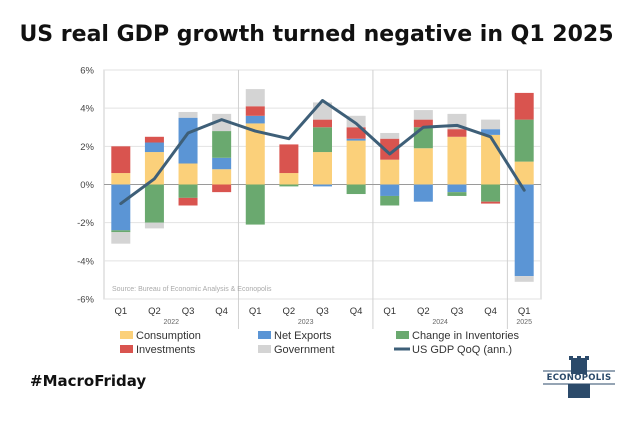  I want to click on econopolis-logo, so click(579, 377).